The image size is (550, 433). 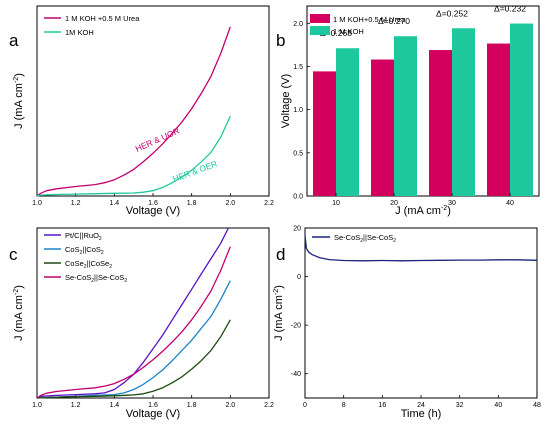 I want to click on panel-c-label: c, so click(x=13, y=254).